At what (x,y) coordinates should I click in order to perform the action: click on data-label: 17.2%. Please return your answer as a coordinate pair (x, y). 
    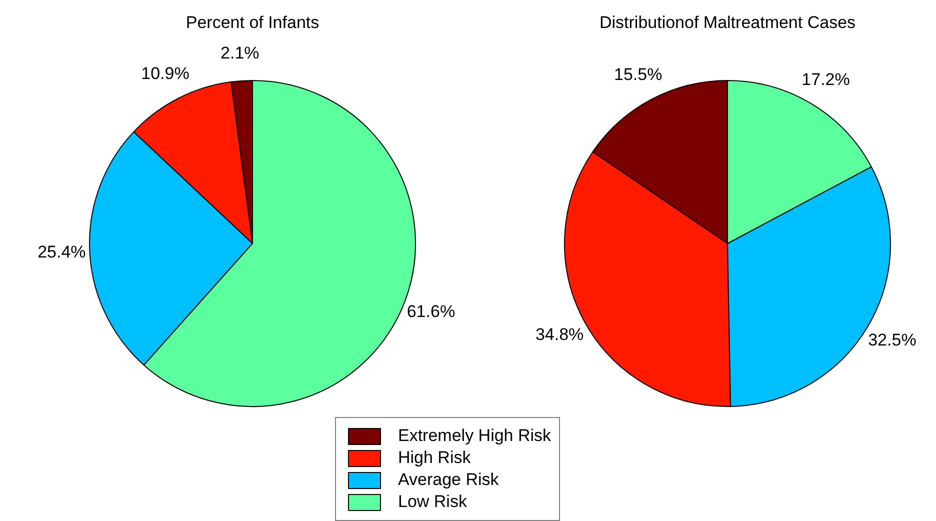
    Looking at the image, I should click on (826, 80).